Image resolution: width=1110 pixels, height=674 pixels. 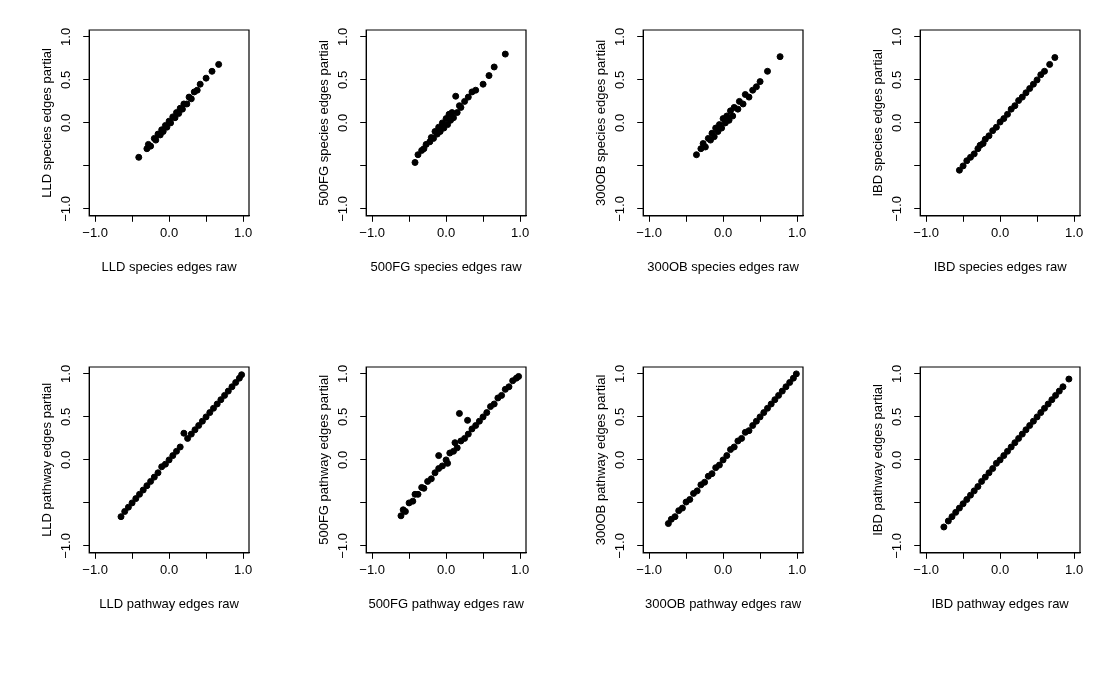 What do you see at coordinates (878, 123) in the screenshot?
I see `y-axis-title: IBD species edges partial` at bounding box center [878, 123].